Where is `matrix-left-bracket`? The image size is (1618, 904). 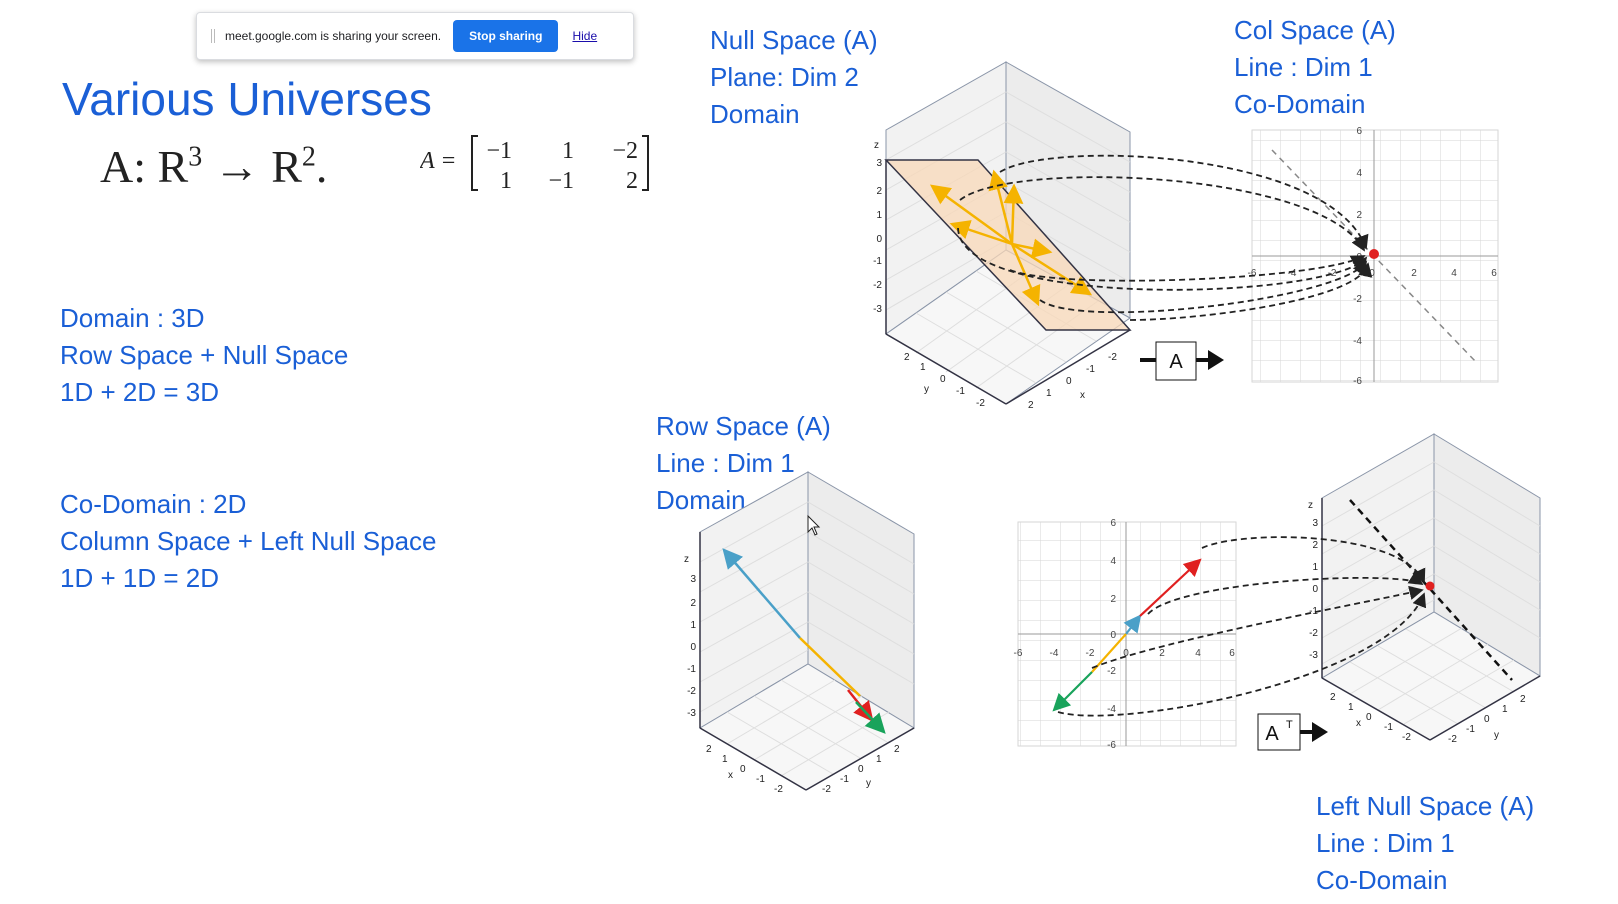
matrix-left-bracket is located at coordinates (474, 163).